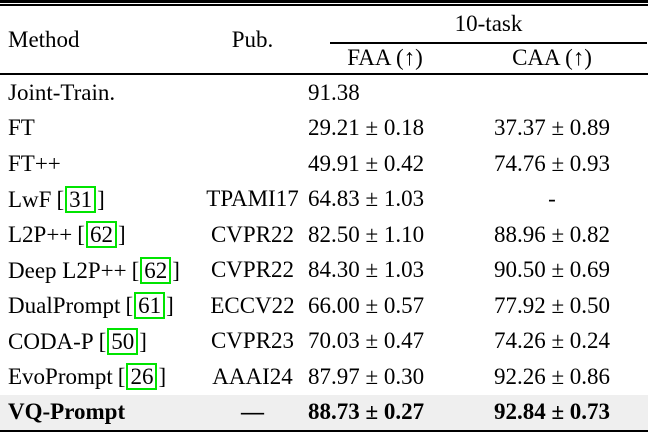 Image resolution: width=648 pixels, height=440 pixels. I want to click on header-bottom-rule, so click(324, 74).